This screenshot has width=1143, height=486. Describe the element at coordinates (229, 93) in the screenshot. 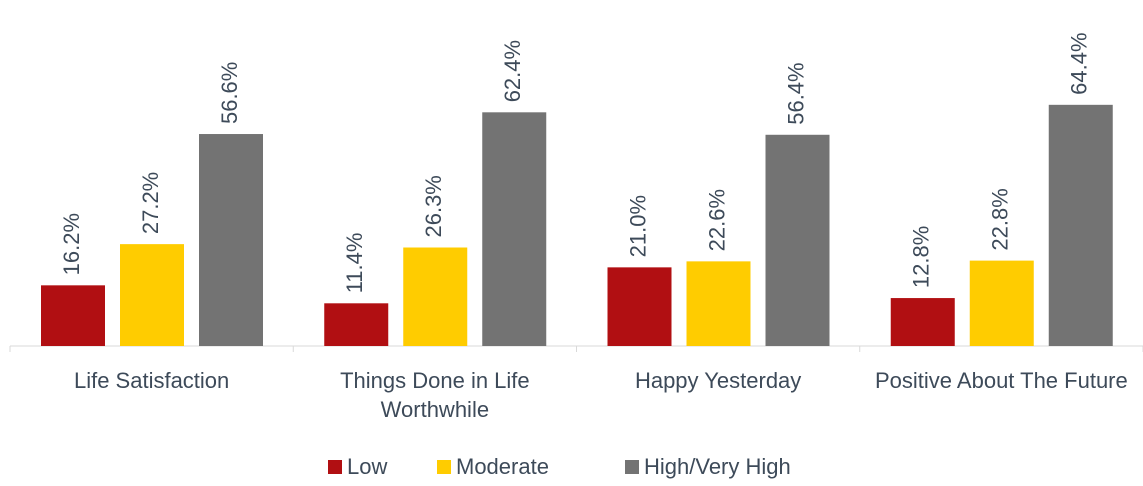

I see `data-label: 56.6%` at that location.